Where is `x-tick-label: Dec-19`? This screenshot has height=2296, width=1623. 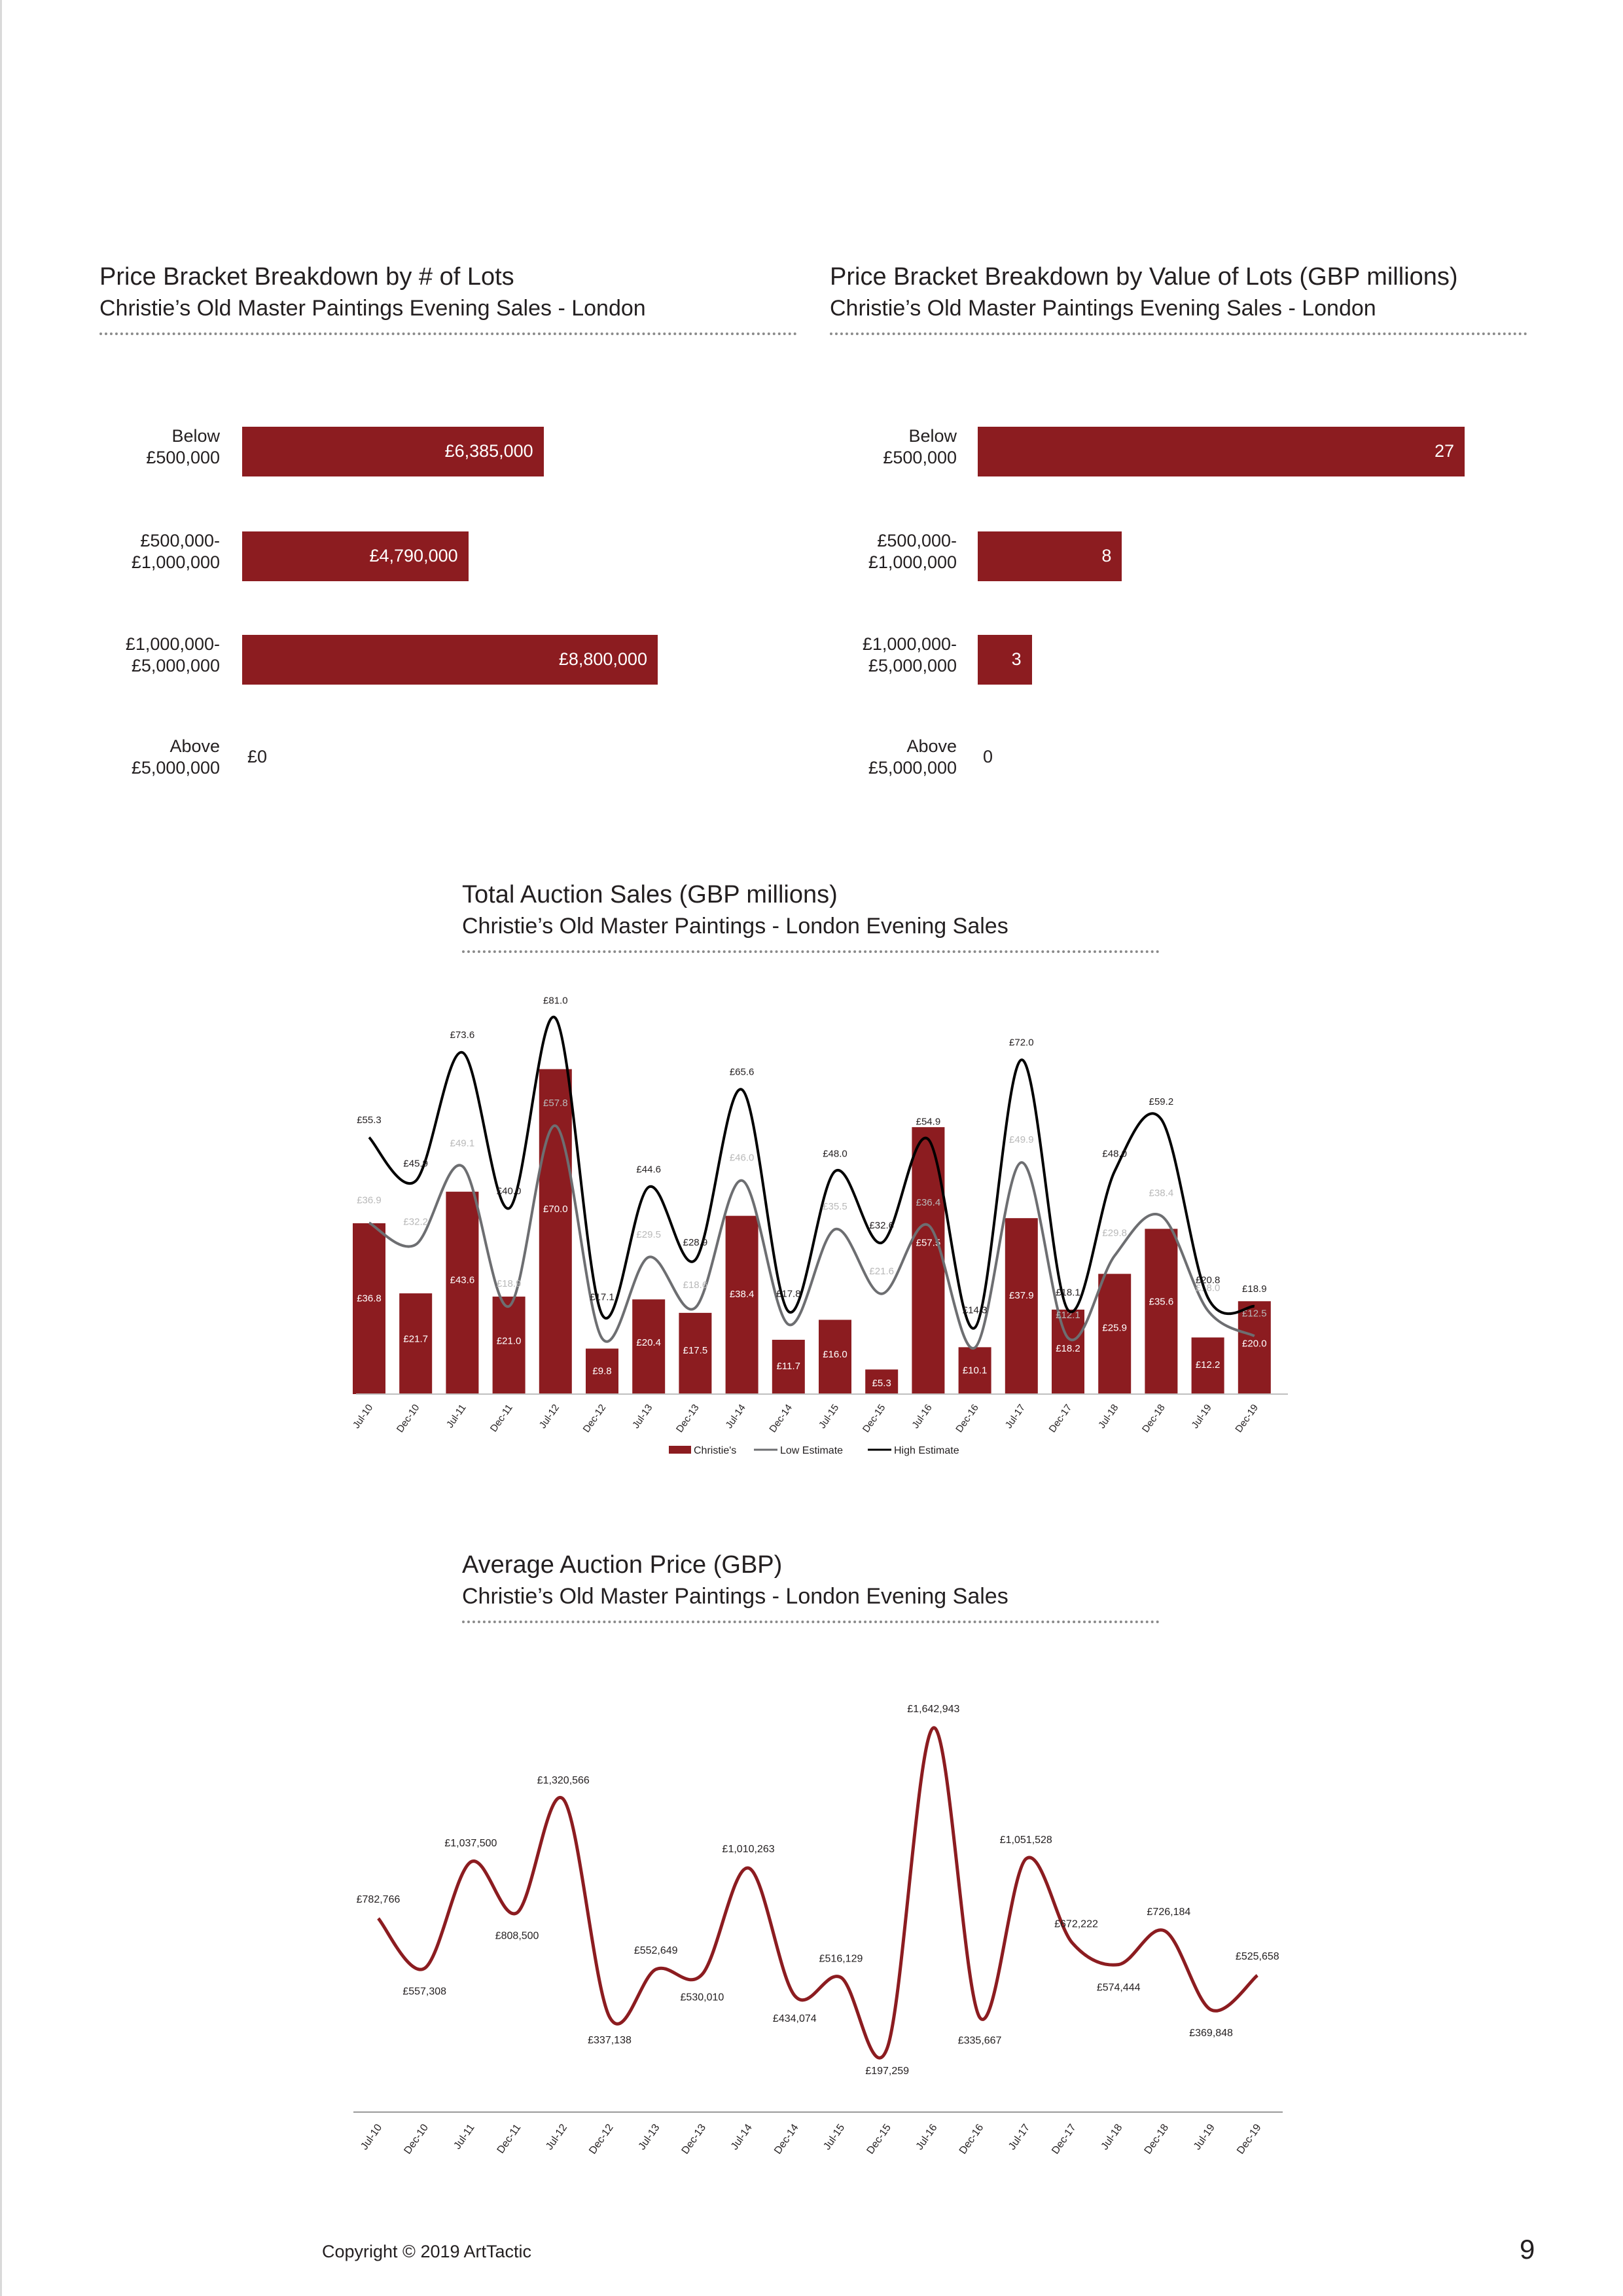 x-tick-label: Dec-19 is located at coordinates (1249, 2139).